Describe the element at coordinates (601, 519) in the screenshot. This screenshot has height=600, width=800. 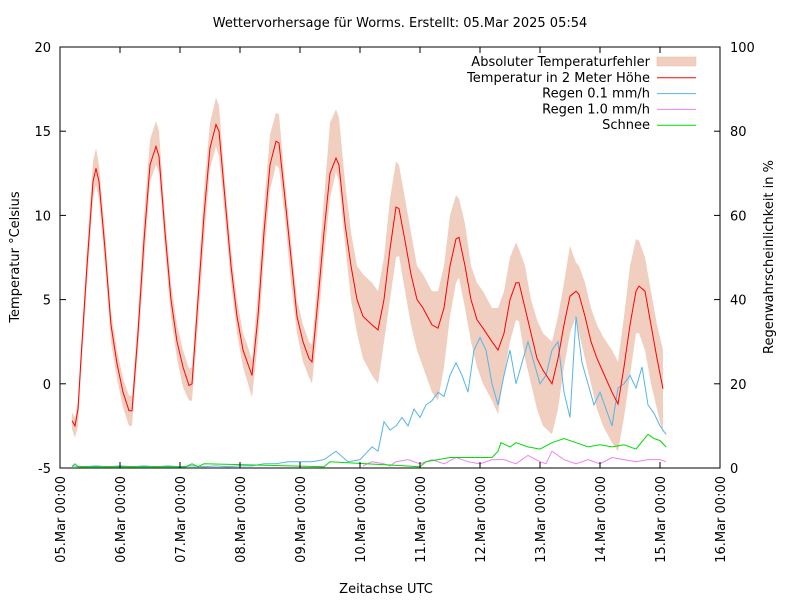
I see `x-tick-label: 14.Mar 00:00` at that location.